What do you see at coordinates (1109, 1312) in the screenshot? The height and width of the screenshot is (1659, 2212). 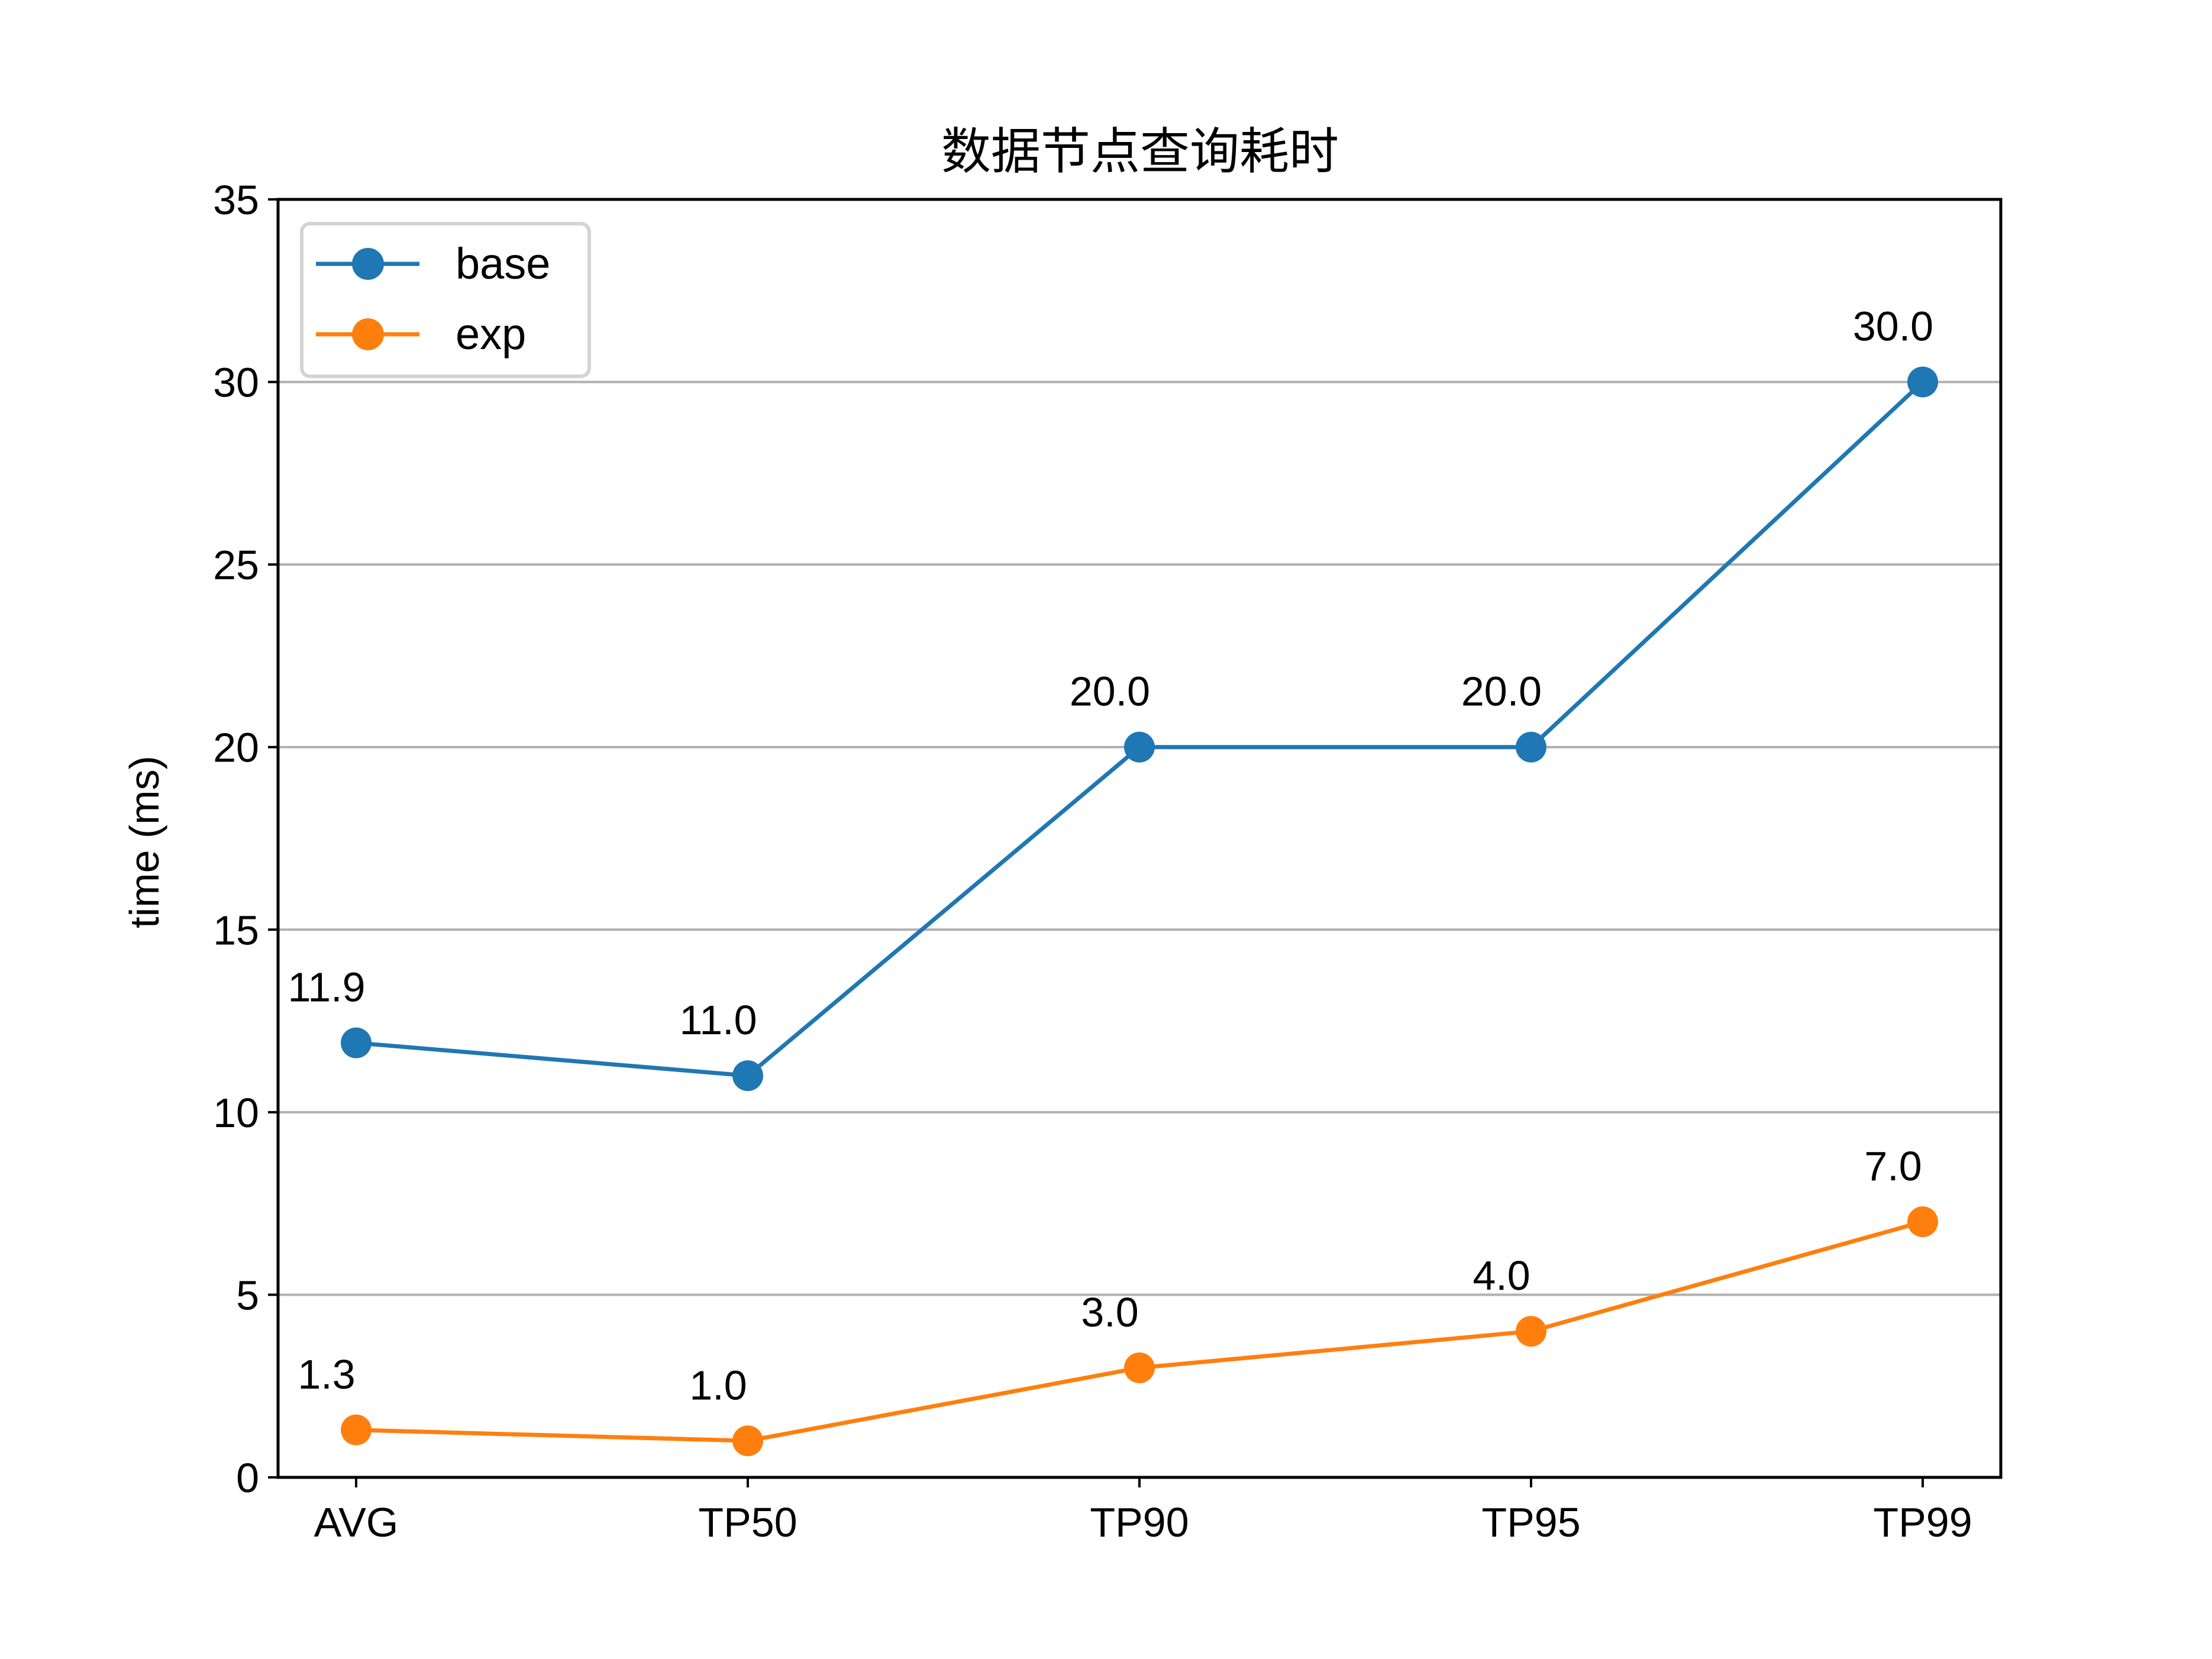 I see `data-label-exp: 3.0` at bounding box center [1109, 1312].